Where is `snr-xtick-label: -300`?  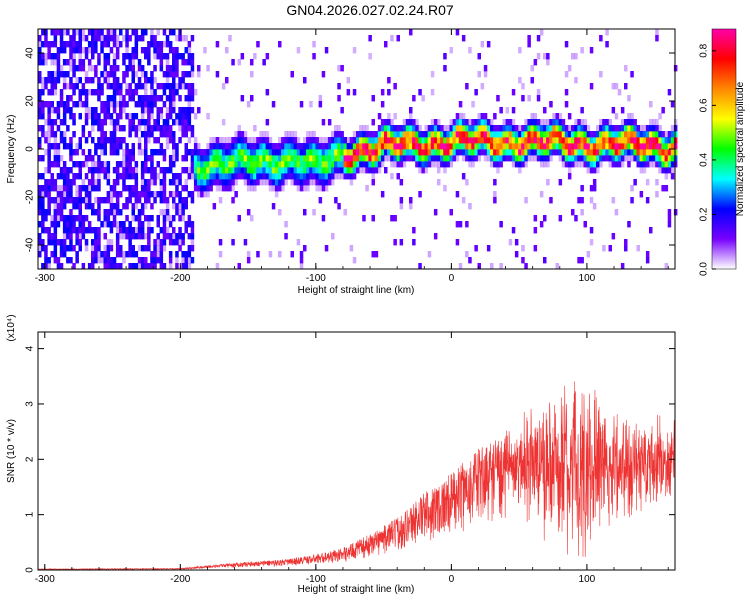 snr-xtick-label: -300 is located at coordinates (45, 579).